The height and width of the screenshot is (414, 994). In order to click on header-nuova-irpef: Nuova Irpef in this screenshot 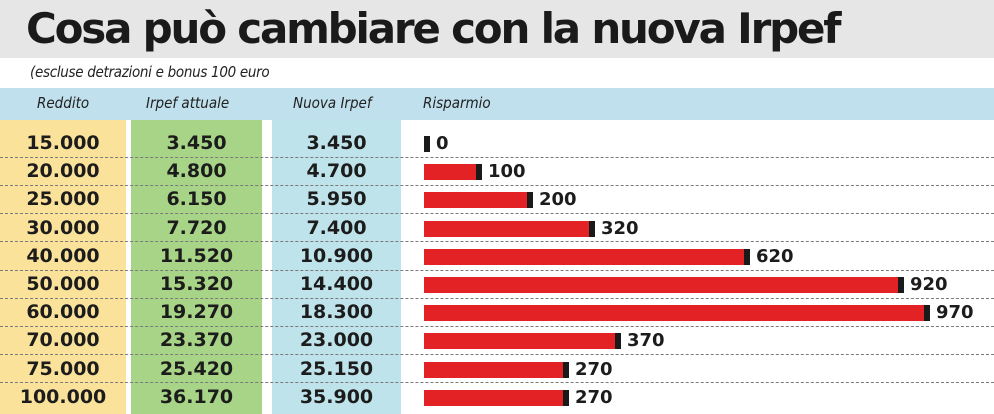, I will do `click(332, 103)`.